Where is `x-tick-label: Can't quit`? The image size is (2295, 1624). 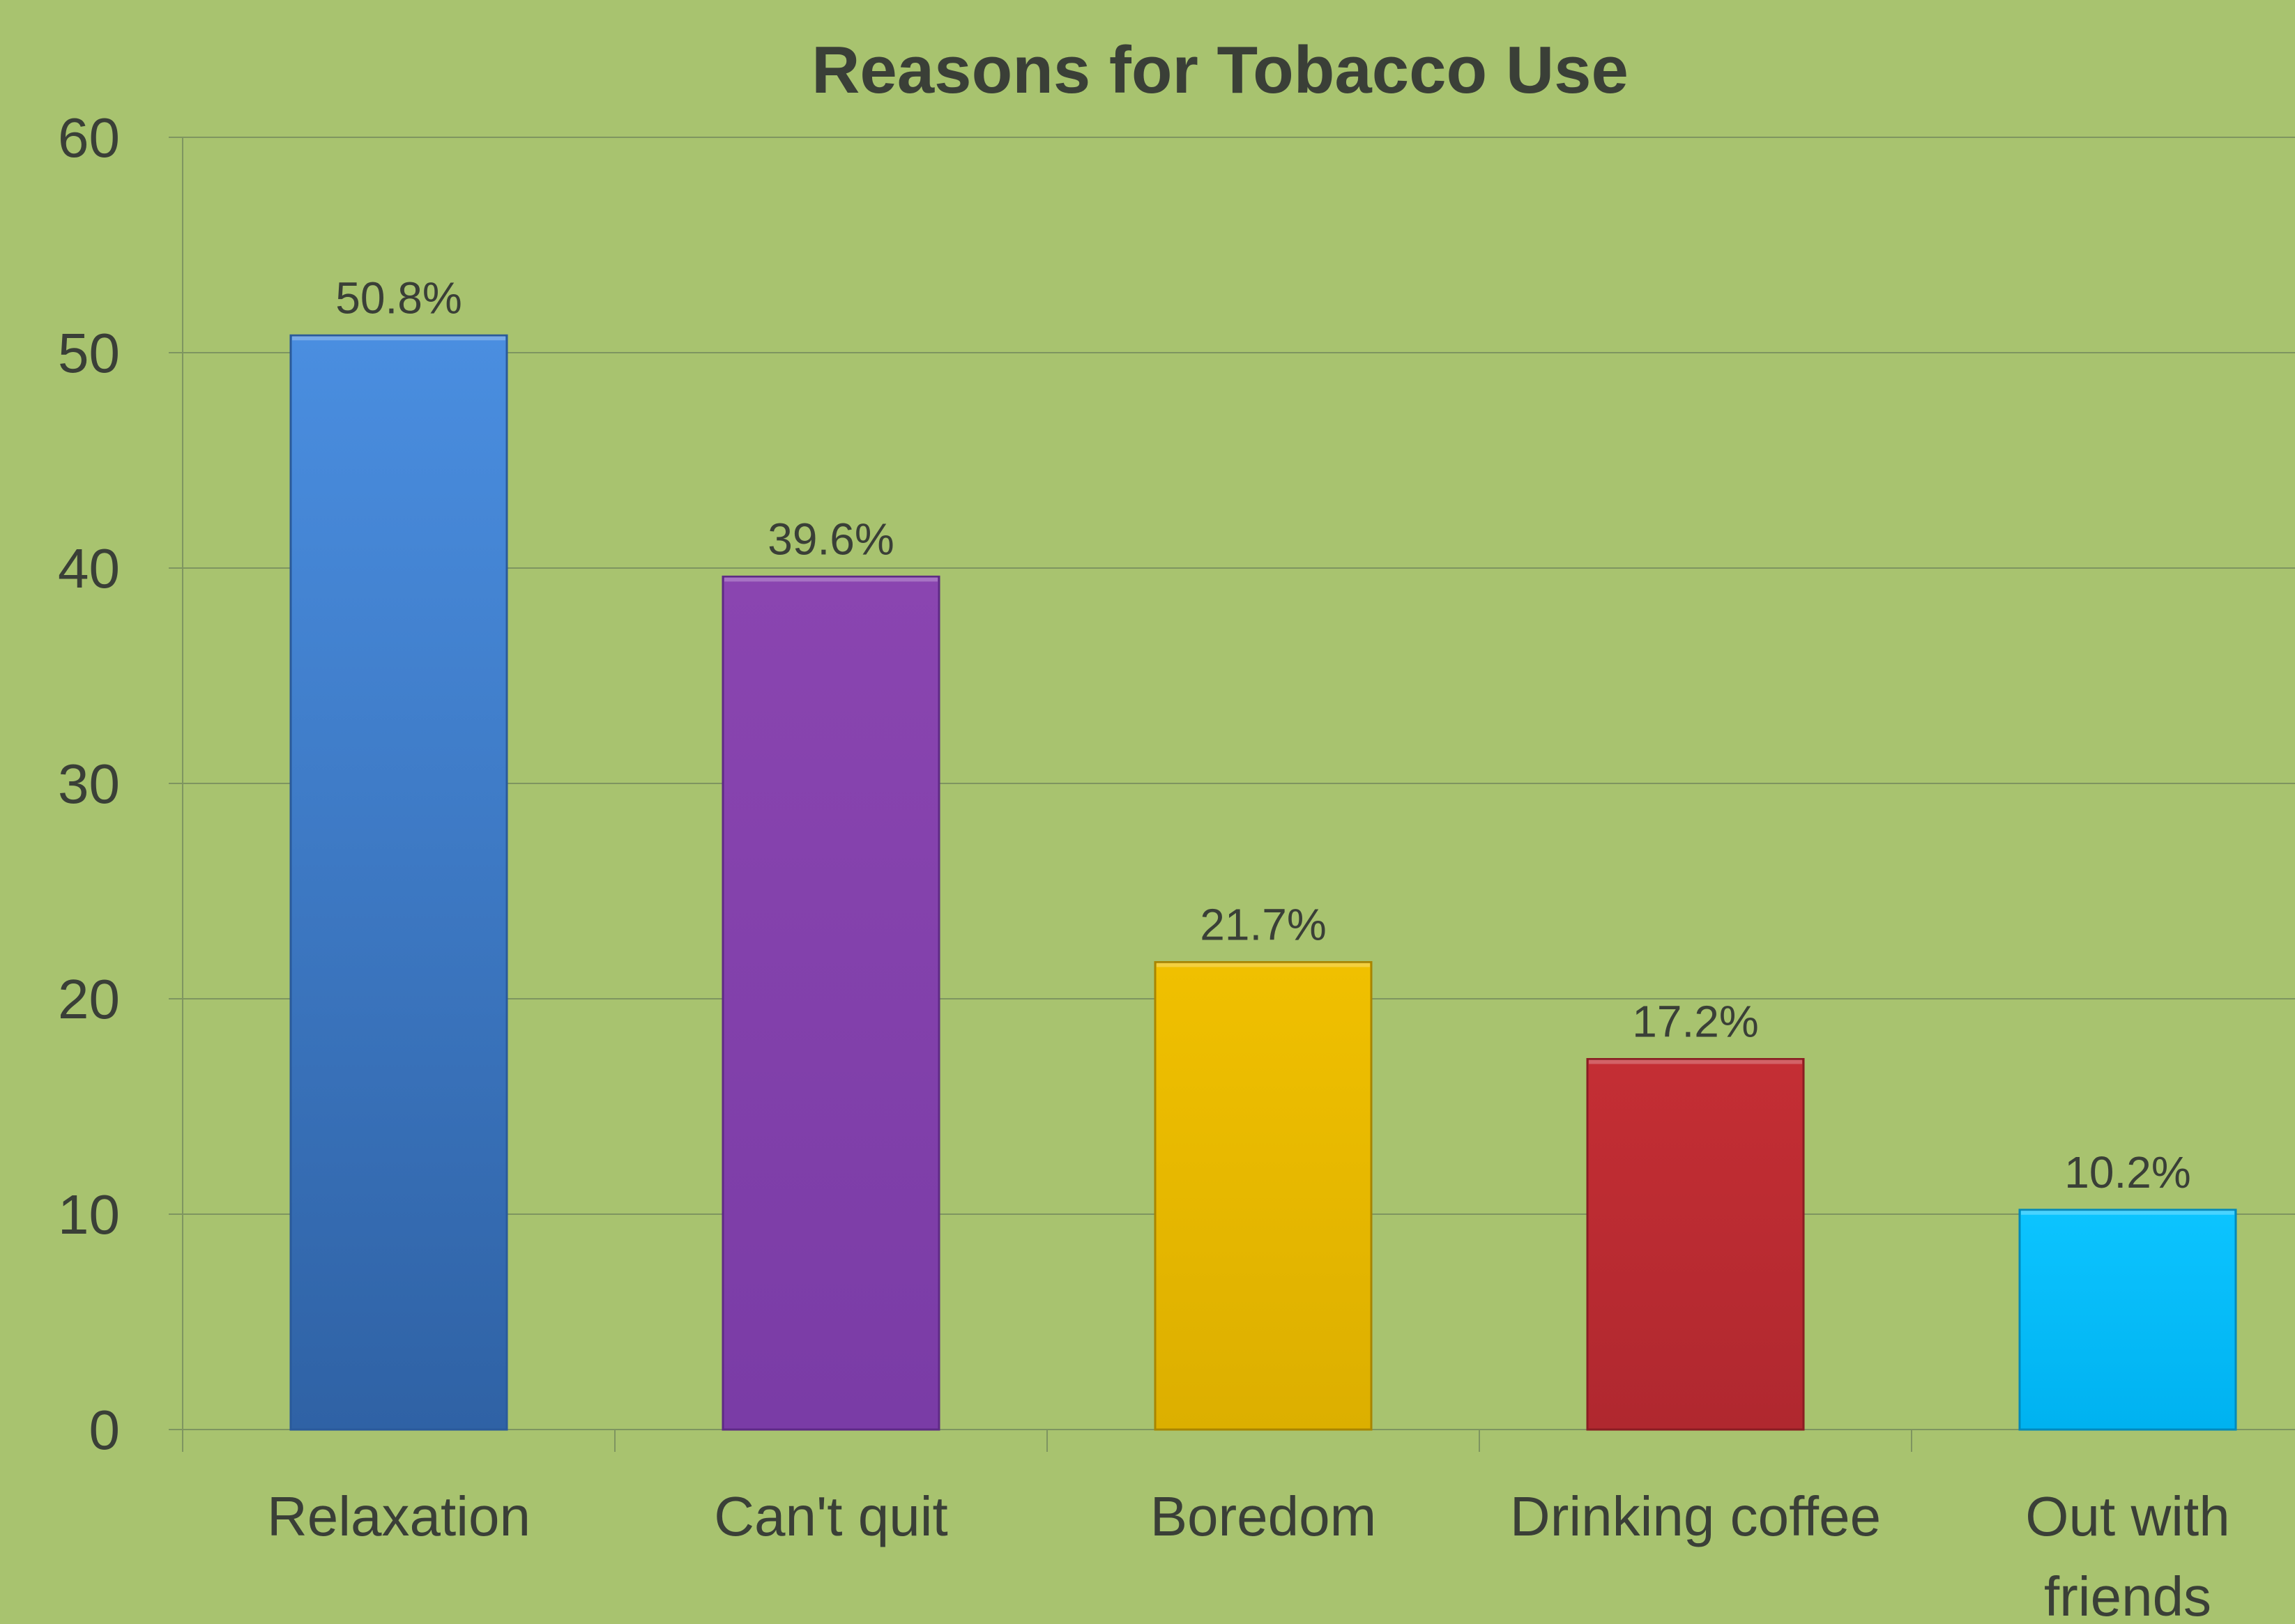
x-tick-label: Can't quit is located at coordinates (831, 1516).